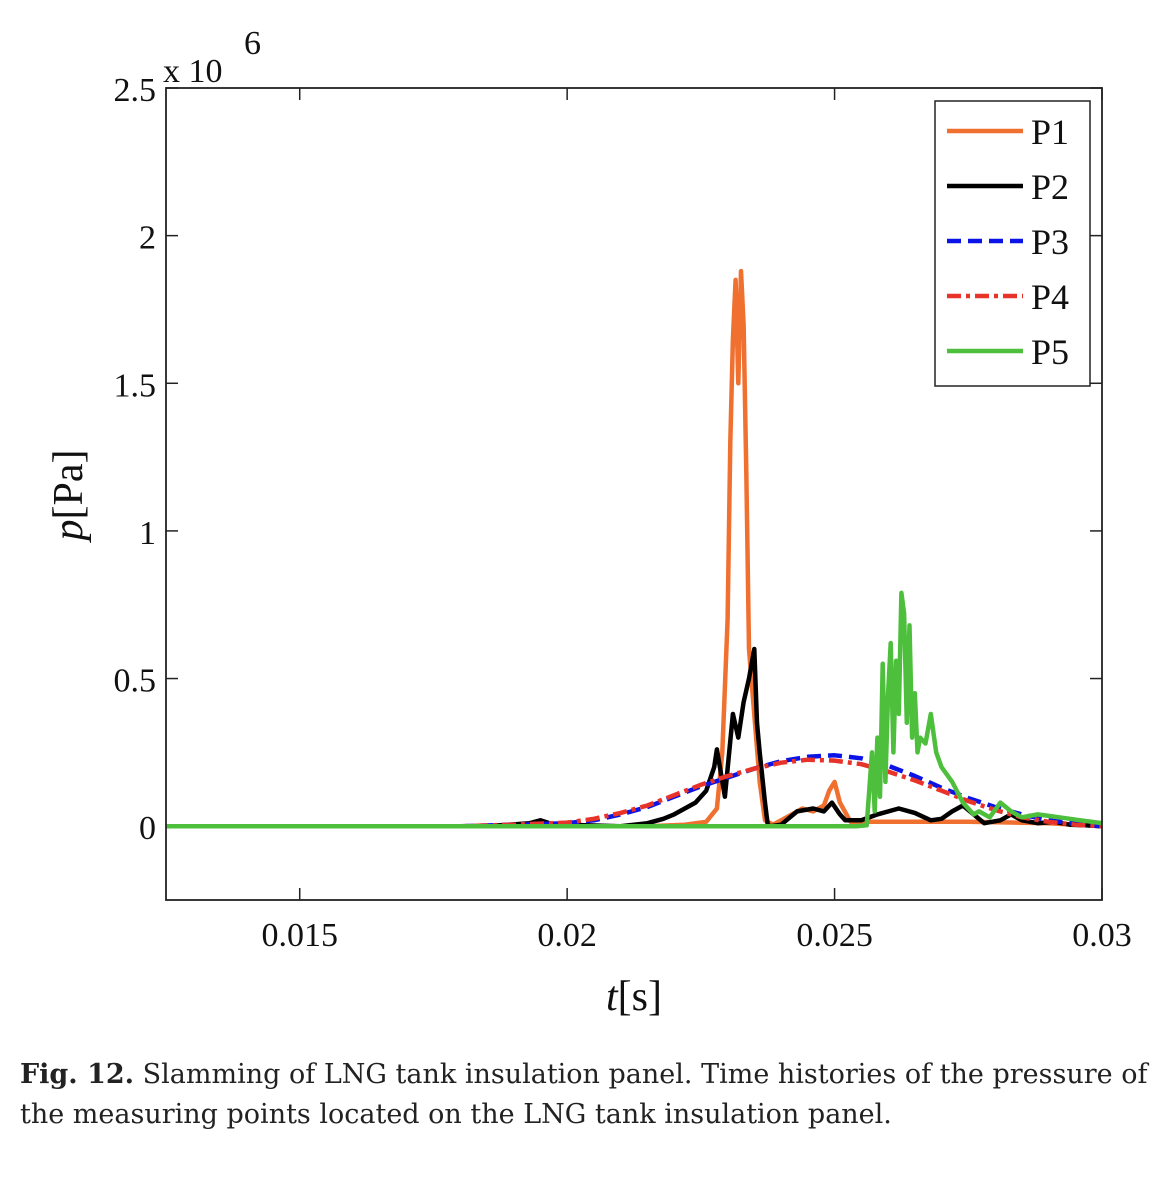  What do you see at coordinates (634, 997) in the screenshot?
I see `x-axis-label: t[s]` at bounding box center [634, 997].